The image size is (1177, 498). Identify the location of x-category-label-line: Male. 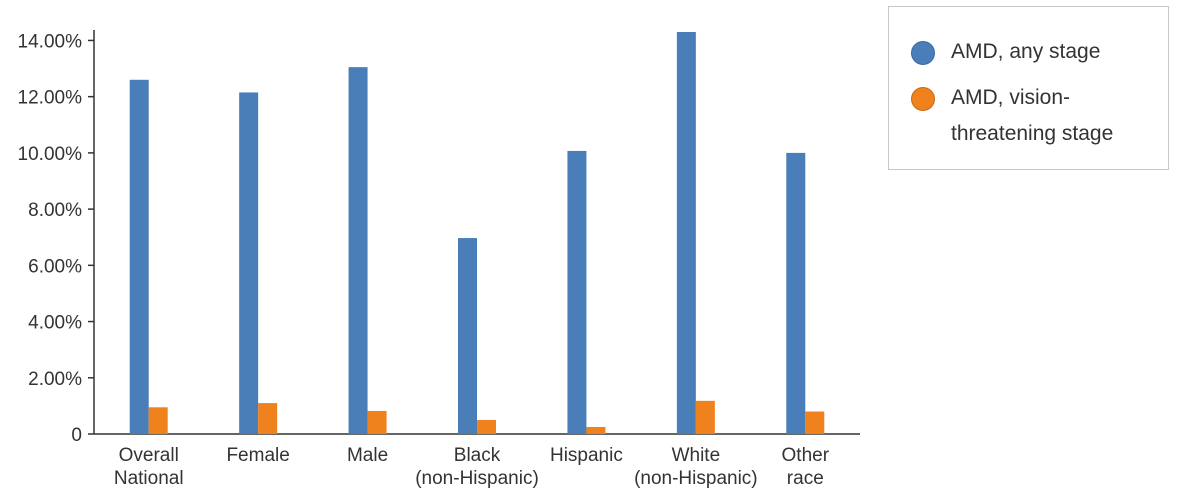
(367, 455).